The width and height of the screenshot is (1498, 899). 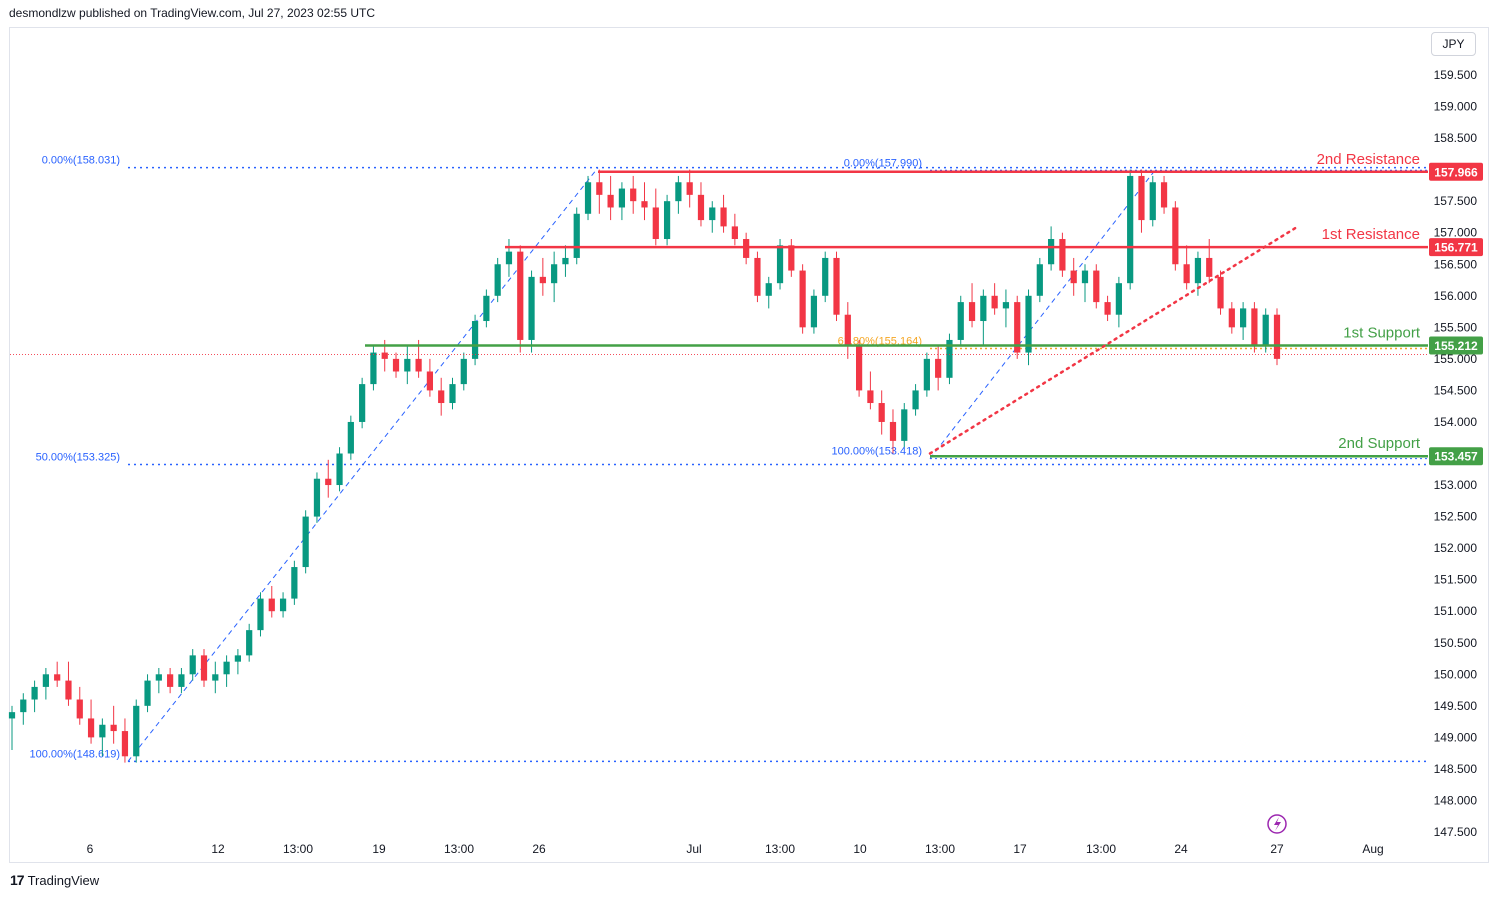 I want to click on time-tick-label: 24, so click(x=1181, y=849).